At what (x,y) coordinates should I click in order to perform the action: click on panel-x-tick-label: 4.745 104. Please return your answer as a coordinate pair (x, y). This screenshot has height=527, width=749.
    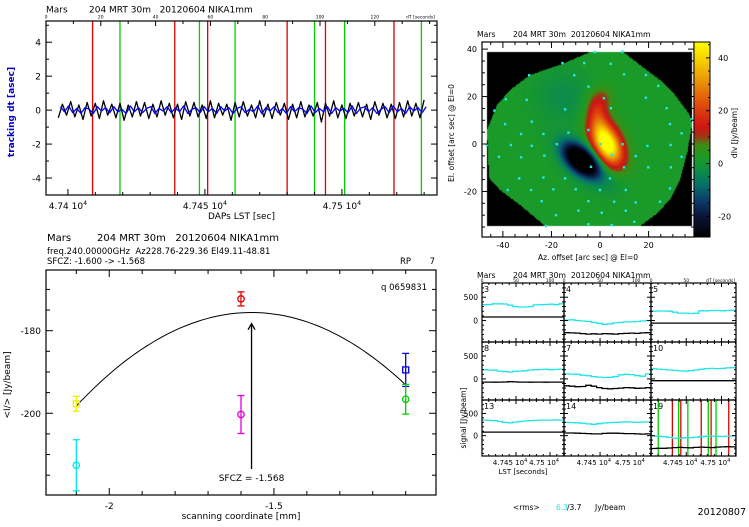
    Looking at the image, I should click on (680, 462).